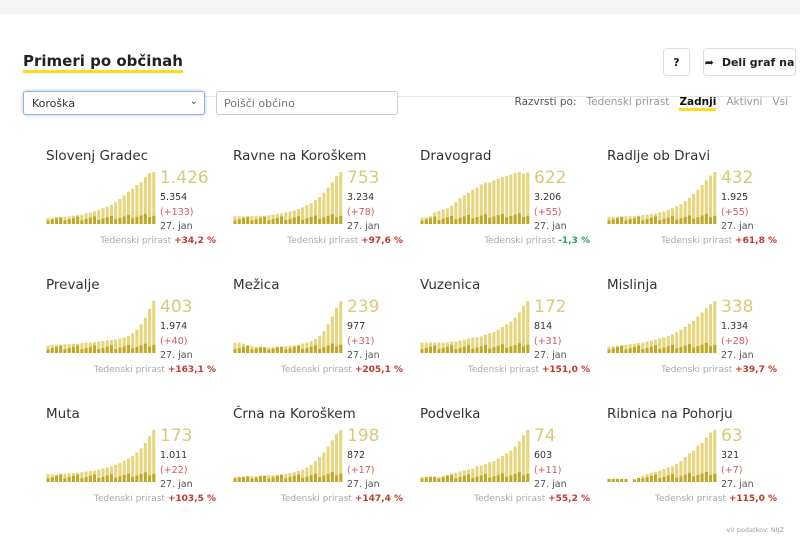 The image size is (800, 539). Describe the element at coordinates (114, 103) in the screenshot. I see `region-select: Koroška ⌄` at that location.